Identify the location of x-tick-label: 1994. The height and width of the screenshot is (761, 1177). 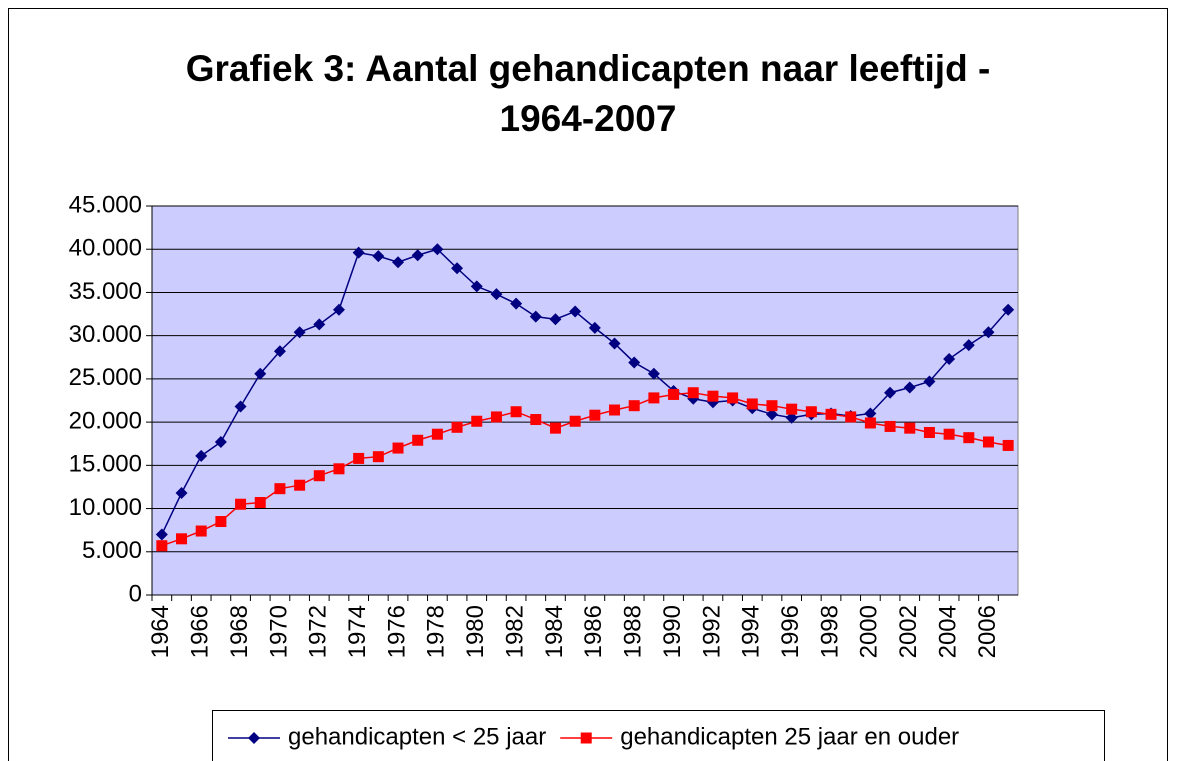
(751, 631).